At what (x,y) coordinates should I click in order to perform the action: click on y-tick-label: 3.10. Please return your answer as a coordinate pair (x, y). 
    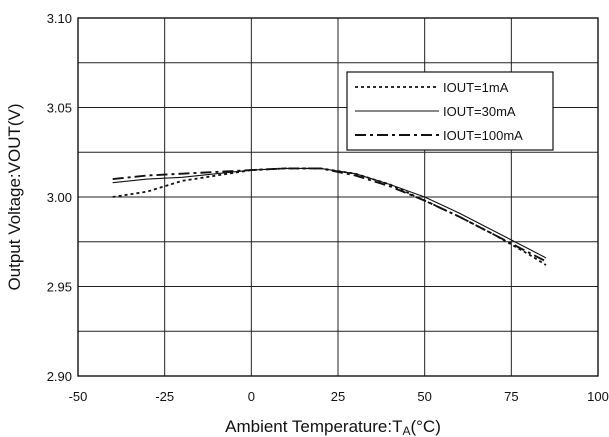
    Looking at the image, I should click on (59, 18).